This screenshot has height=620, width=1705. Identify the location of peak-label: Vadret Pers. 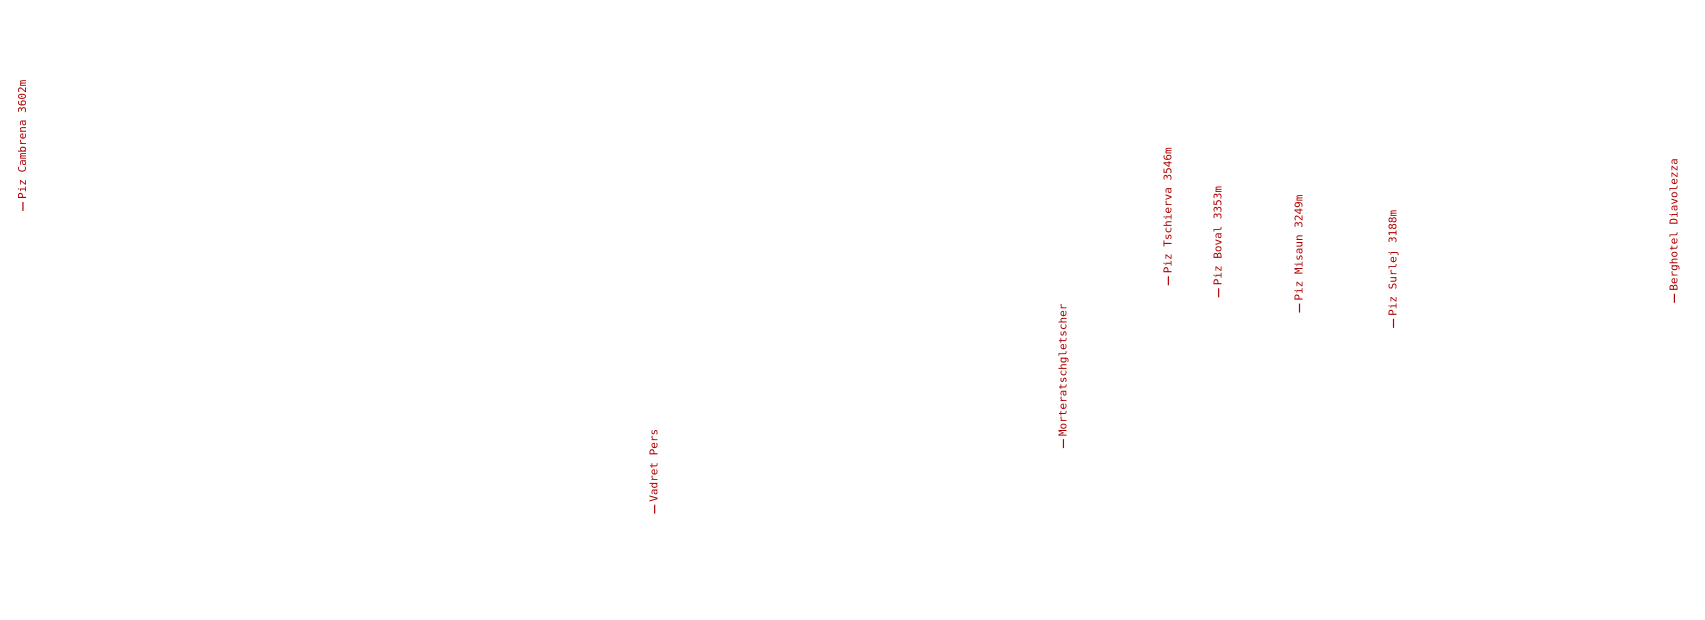
(654, 465).